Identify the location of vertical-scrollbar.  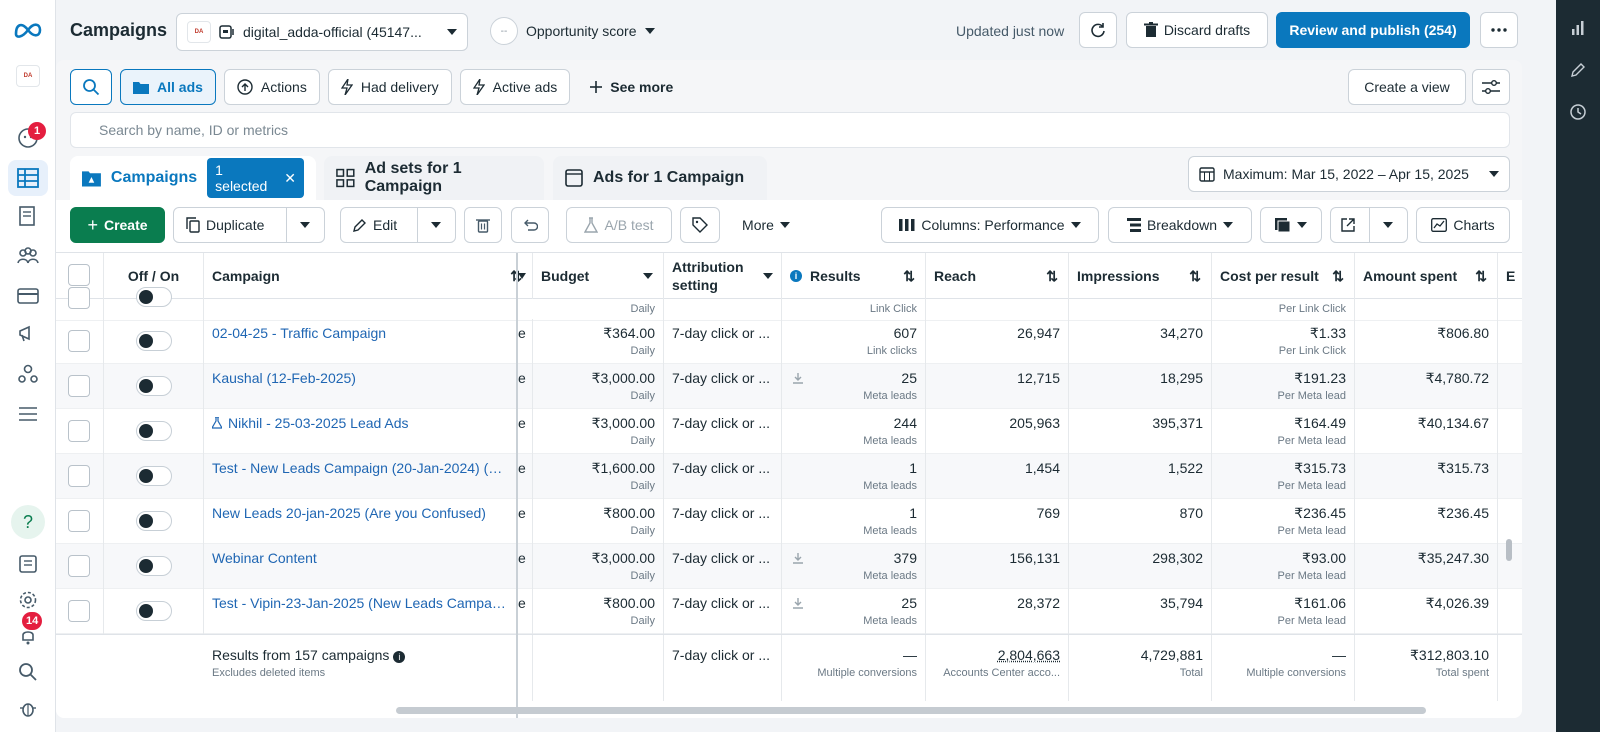
(1509, 550).